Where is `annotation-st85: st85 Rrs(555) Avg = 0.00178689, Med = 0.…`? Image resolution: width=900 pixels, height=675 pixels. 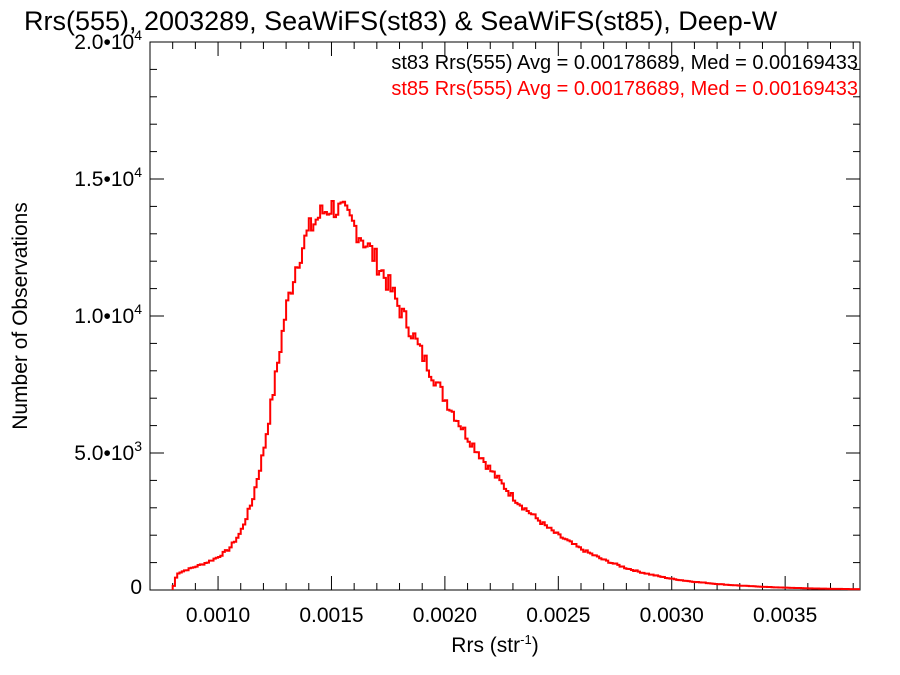
annotation-st85: st85 Rrs(555) Avg = 0.00178689, Med = 0.… is located at coordinates (624, 89).